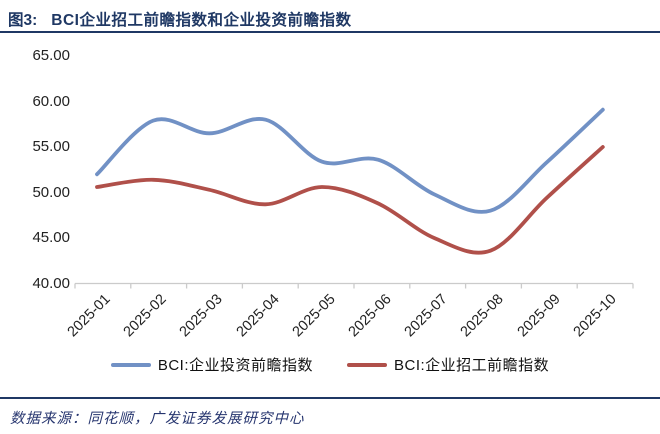 The height and width of the screenshot is (434, 660). I want to click on figure-title: BCI企业招工前瞻指数和企业投资前瞻指数, so click(201, 20).